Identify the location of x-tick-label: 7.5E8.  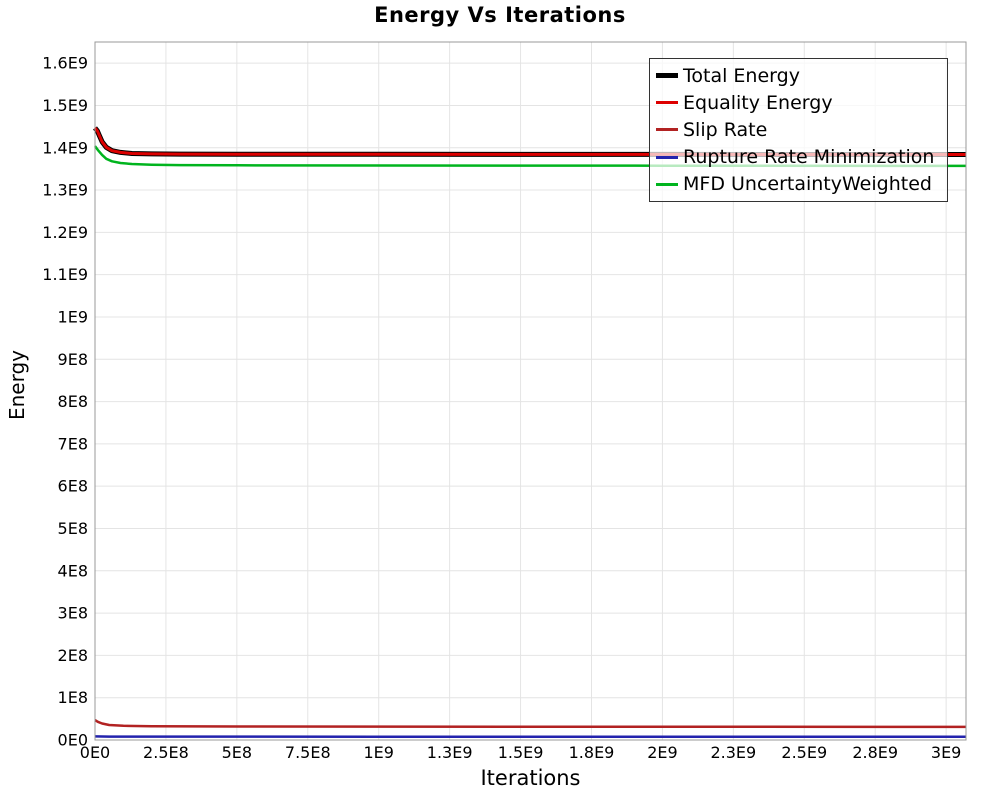
(308, 752).